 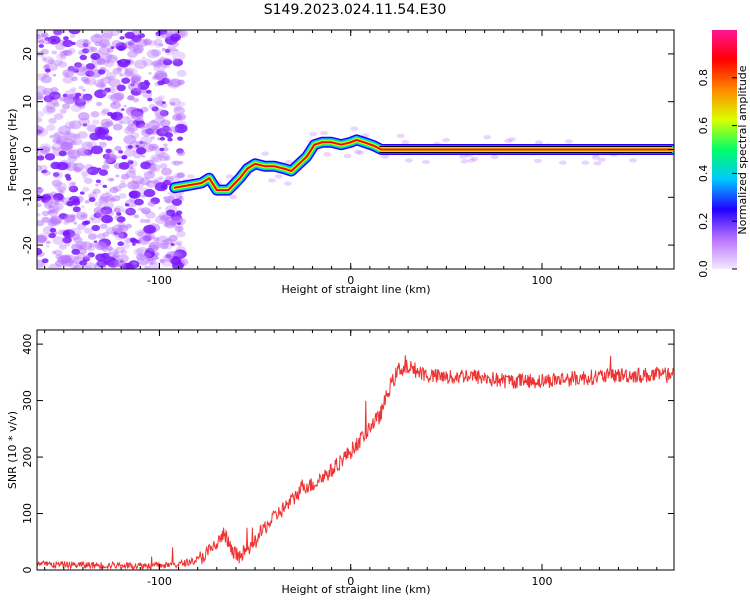 What do you see at coordinates (27, 197) in the screenshot?
I see `spectrogram-ytick-label: -10` at bounding box center [27, 197].